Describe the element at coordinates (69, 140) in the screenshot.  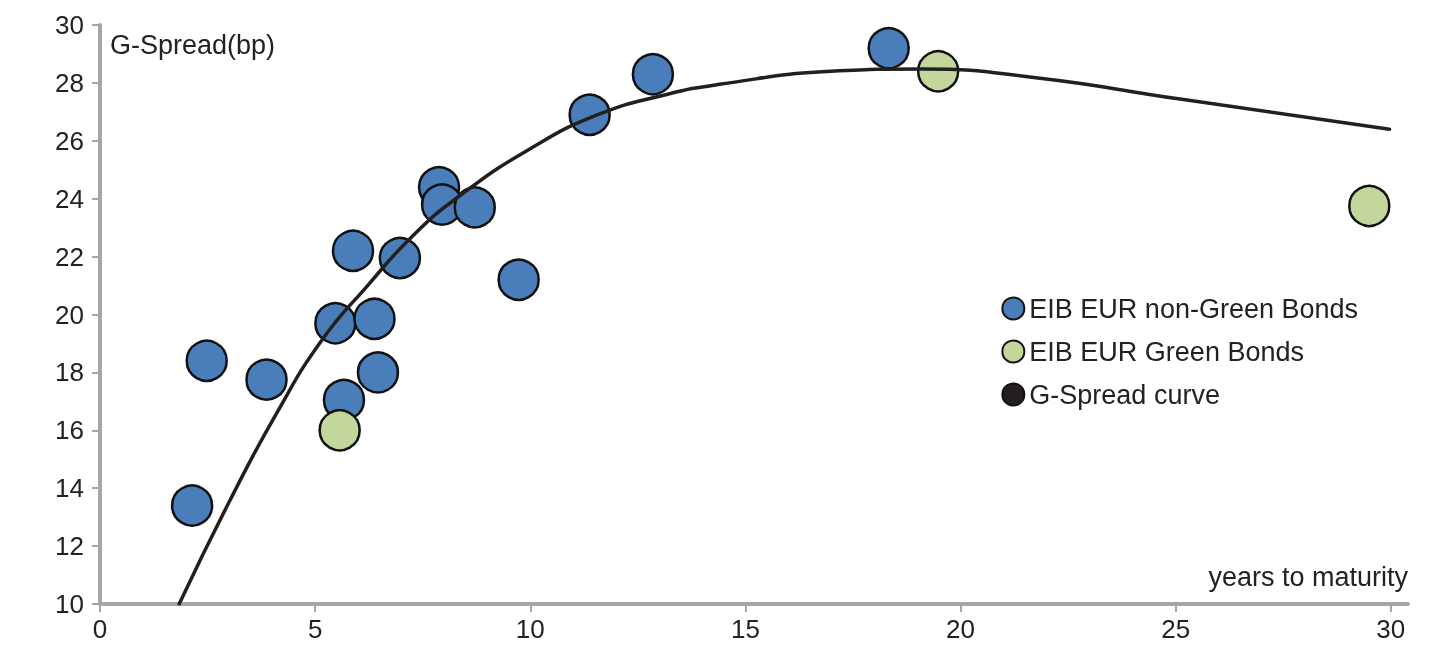
I see `y-tick-label: 26` at that location.